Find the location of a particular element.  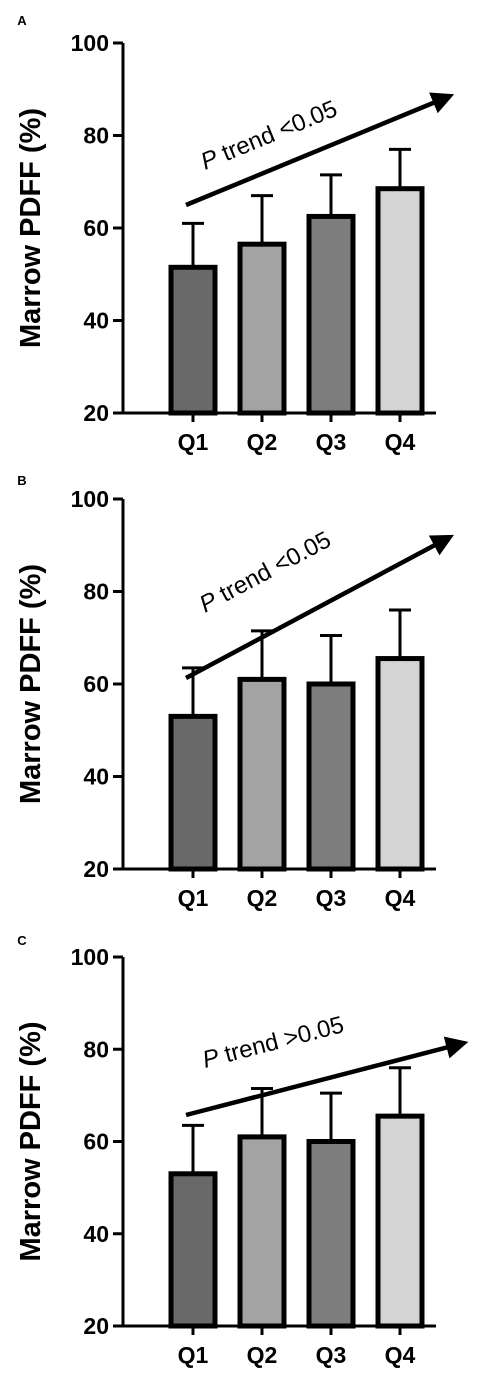

trend-text: trend >0.05 is located at coordinates (280, 1040).